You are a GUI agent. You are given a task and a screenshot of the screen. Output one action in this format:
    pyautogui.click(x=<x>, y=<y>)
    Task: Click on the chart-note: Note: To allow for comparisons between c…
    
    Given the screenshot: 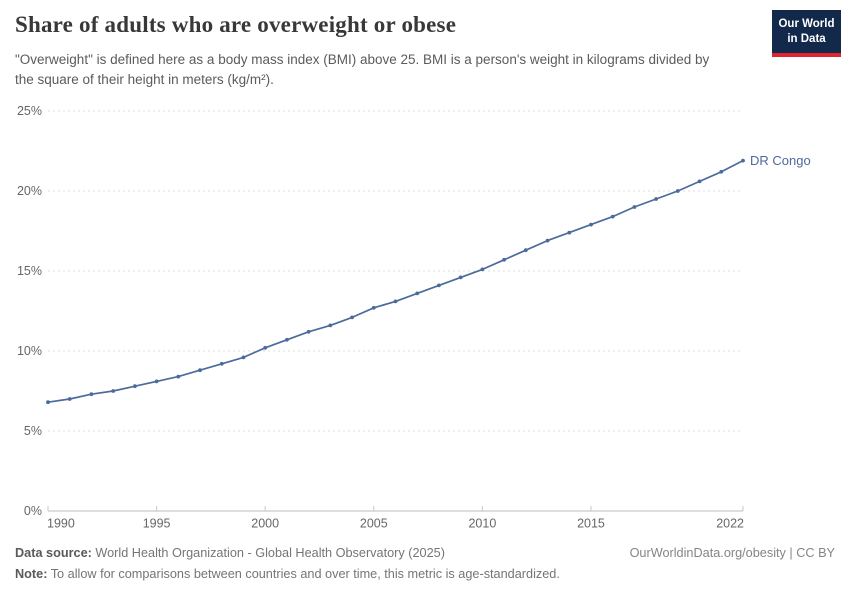 What is the action you would take?
    pyautogui.click(x=425, y=574)
    